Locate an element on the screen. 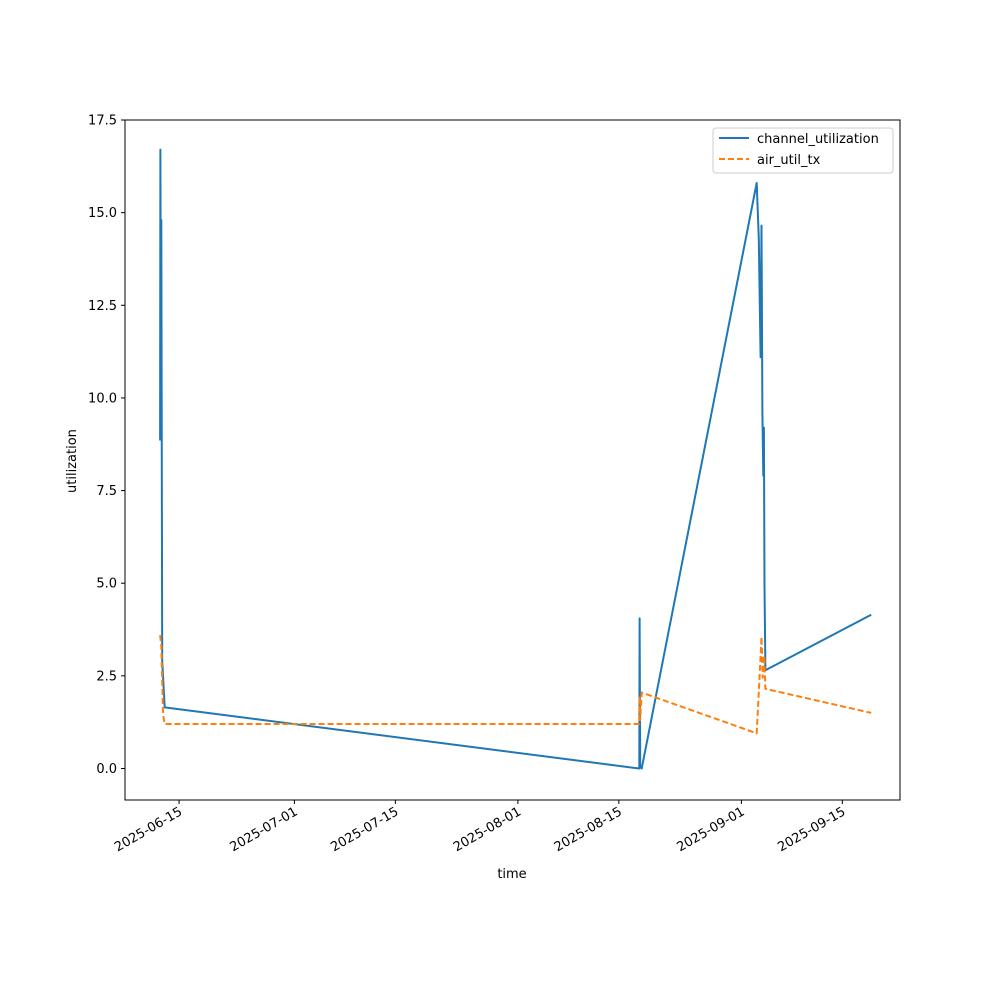 This screenshot has height=1000, width=1000. y-tick-label: 12.5 is located at coordinates (102, 306).